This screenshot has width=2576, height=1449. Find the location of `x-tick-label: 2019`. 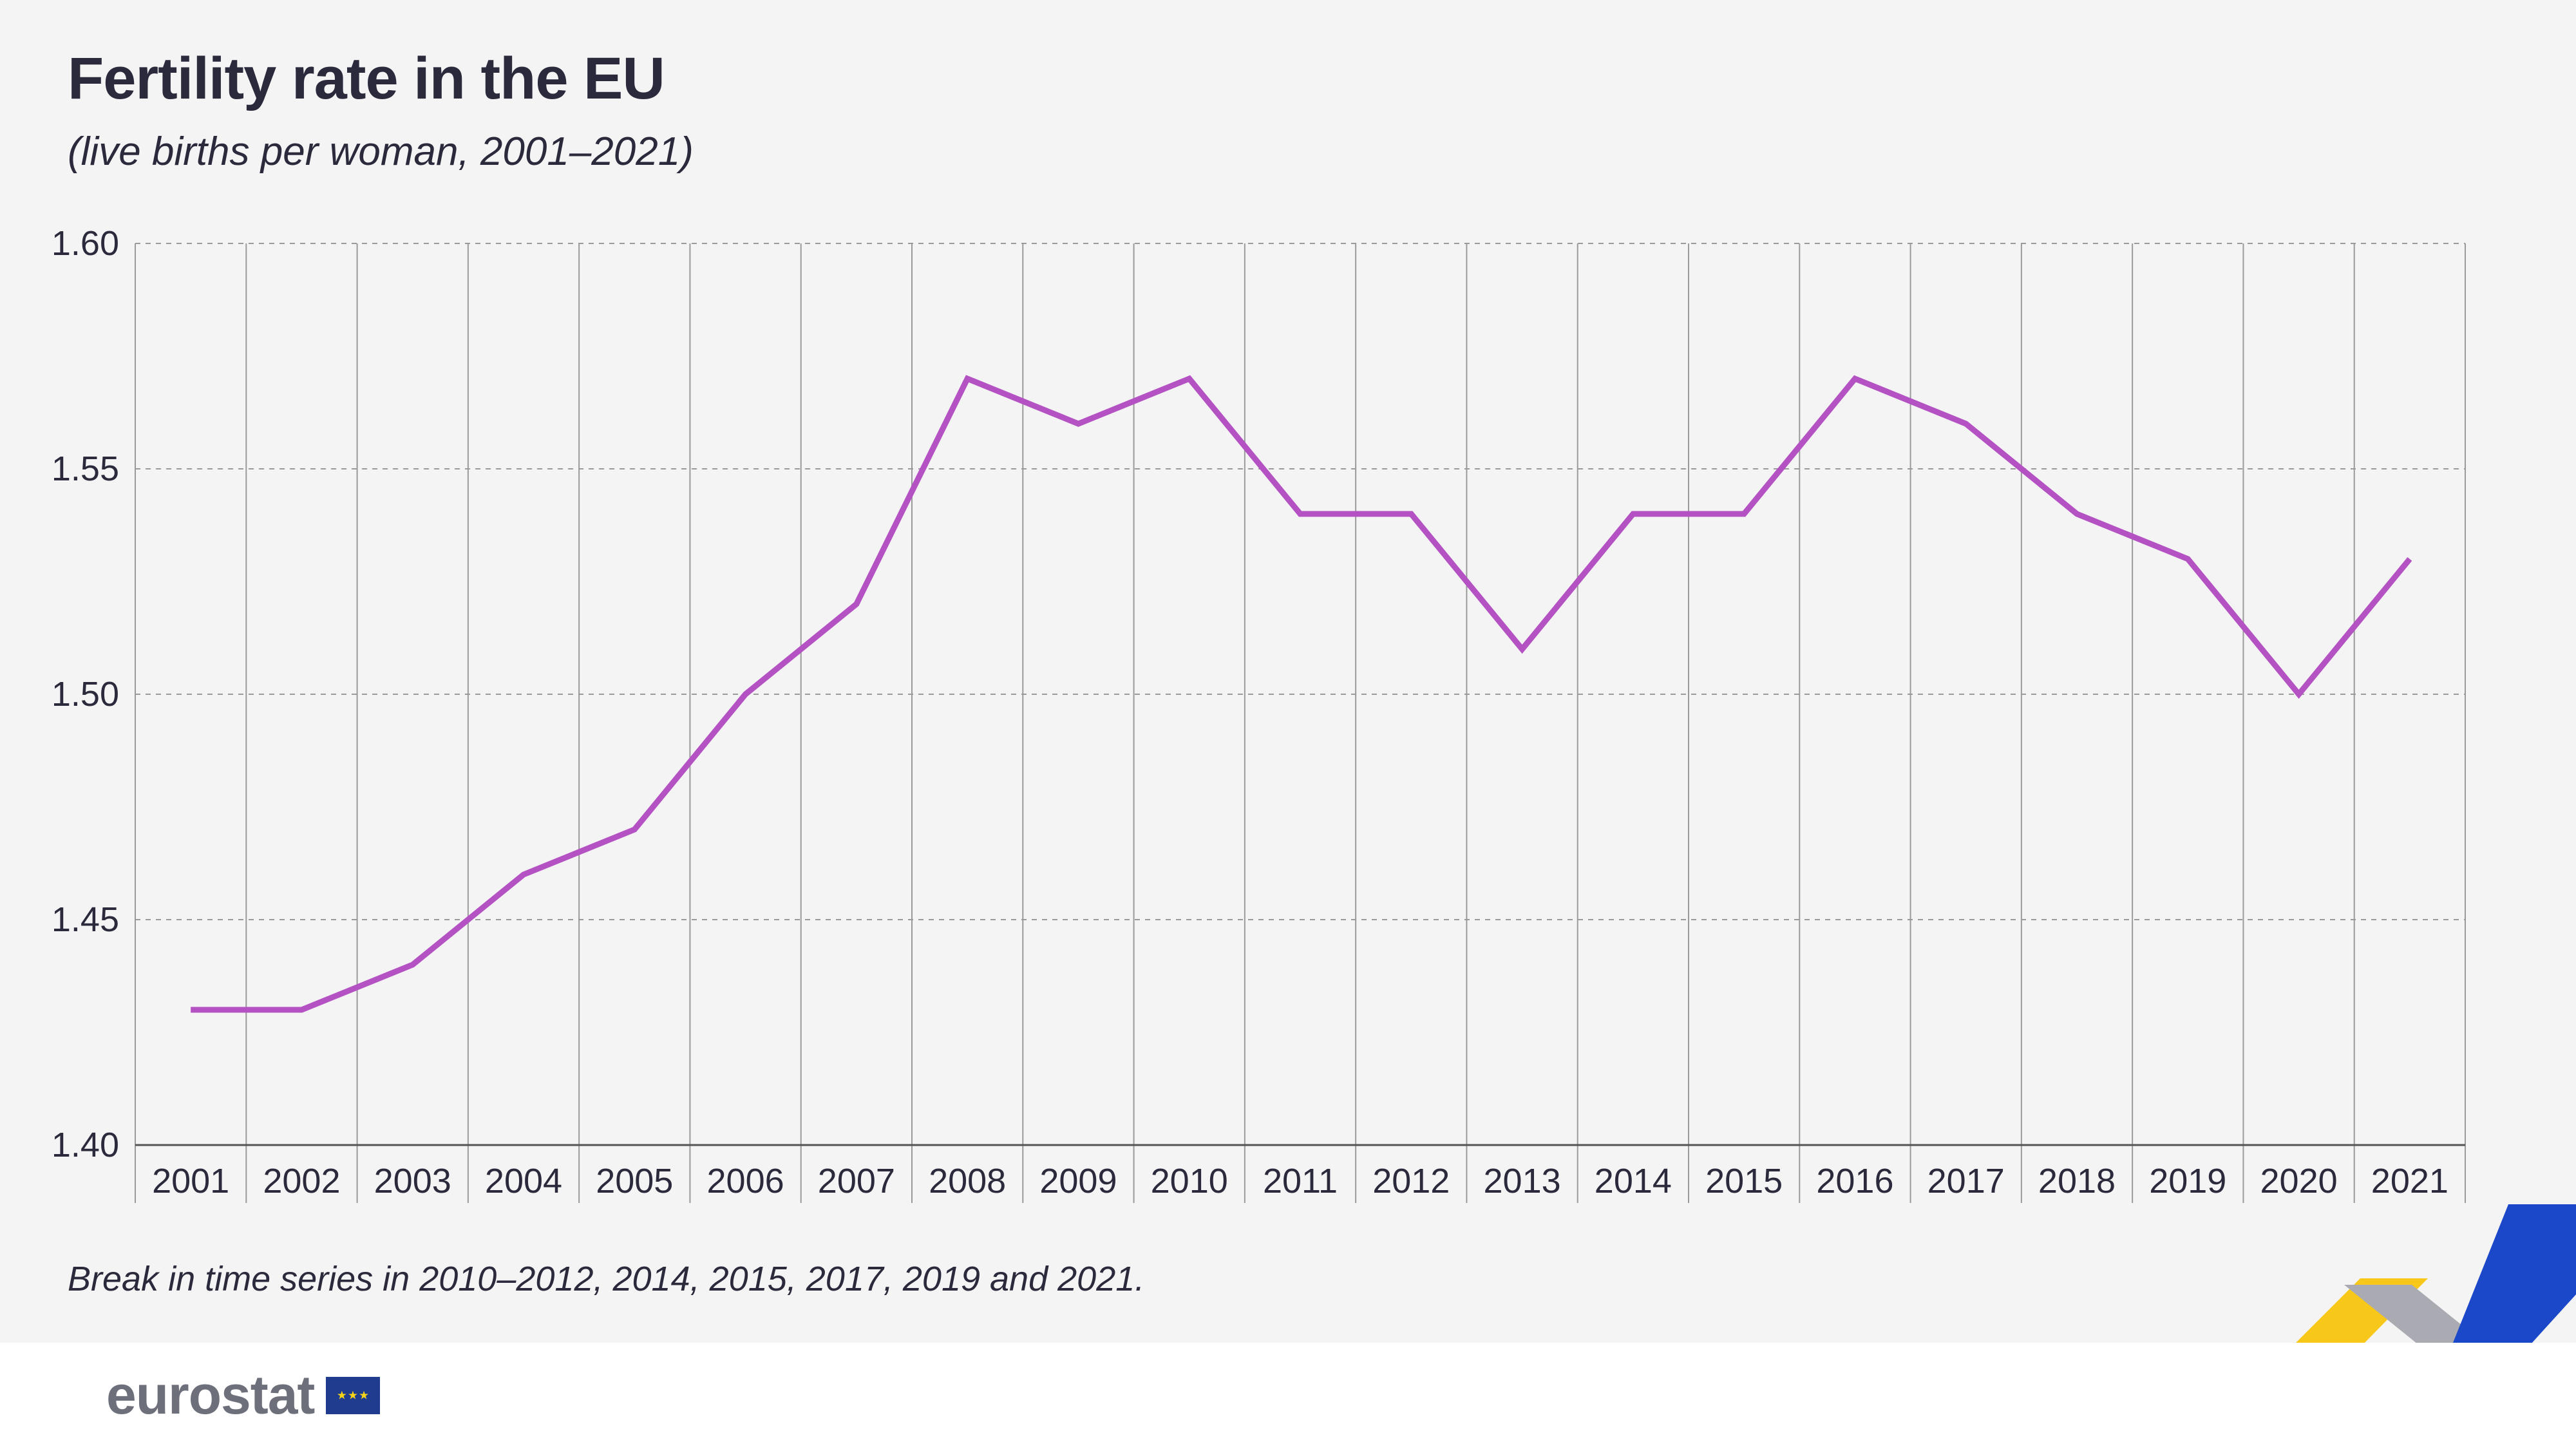

x-tick-label: 2019 is located at coordinates (2187, 1181).